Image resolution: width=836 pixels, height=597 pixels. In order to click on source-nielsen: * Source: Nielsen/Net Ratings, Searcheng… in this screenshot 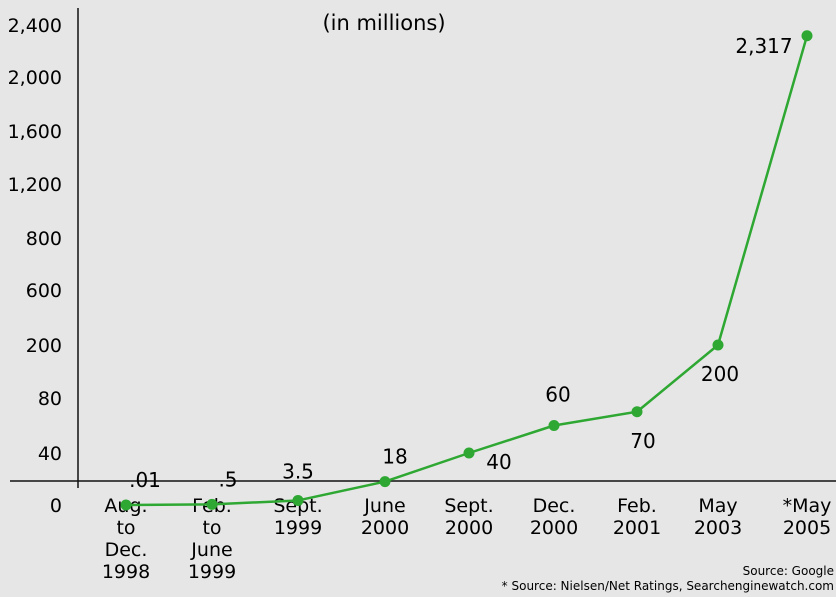, I will do `click(668, 586)`.